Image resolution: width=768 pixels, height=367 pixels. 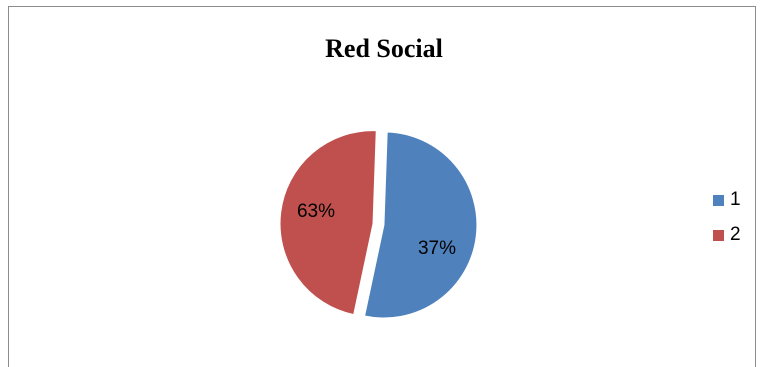 I want to click on legend-label-2: 2, so click(x=735, y=234).